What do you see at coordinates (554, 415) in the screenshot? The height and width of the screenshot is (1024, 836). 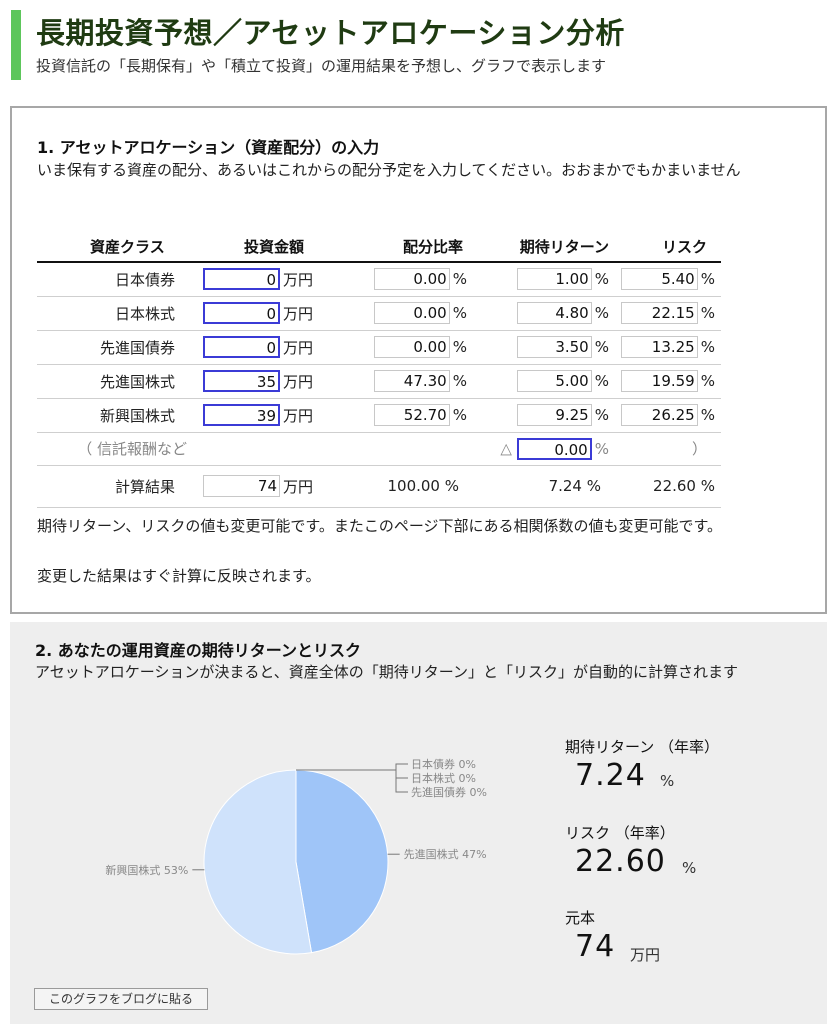 I see `return-input: 9.25` at bounding box center [554, 415].